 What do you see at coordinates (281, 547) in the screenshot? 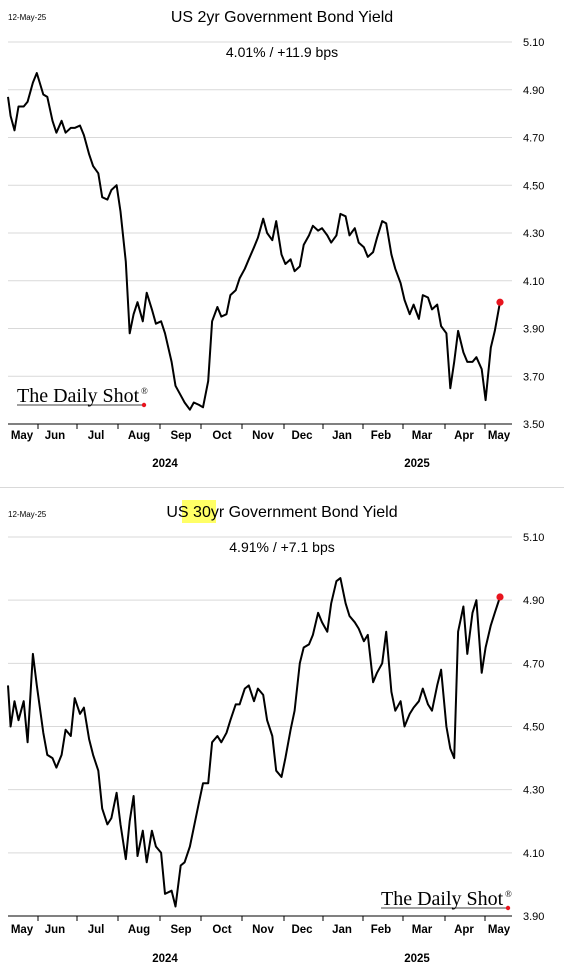
I see `chart-subtitle: 4.91% / +7.1 bps` at bounding box center [281, 547].